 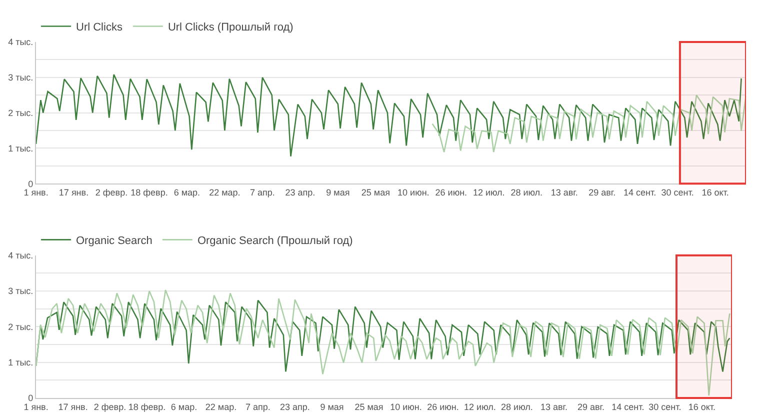 What do you see at coordinates (114, 240) in the screenshot?
I see `legend-label: Organic Search` at bounding box center [114, 240].